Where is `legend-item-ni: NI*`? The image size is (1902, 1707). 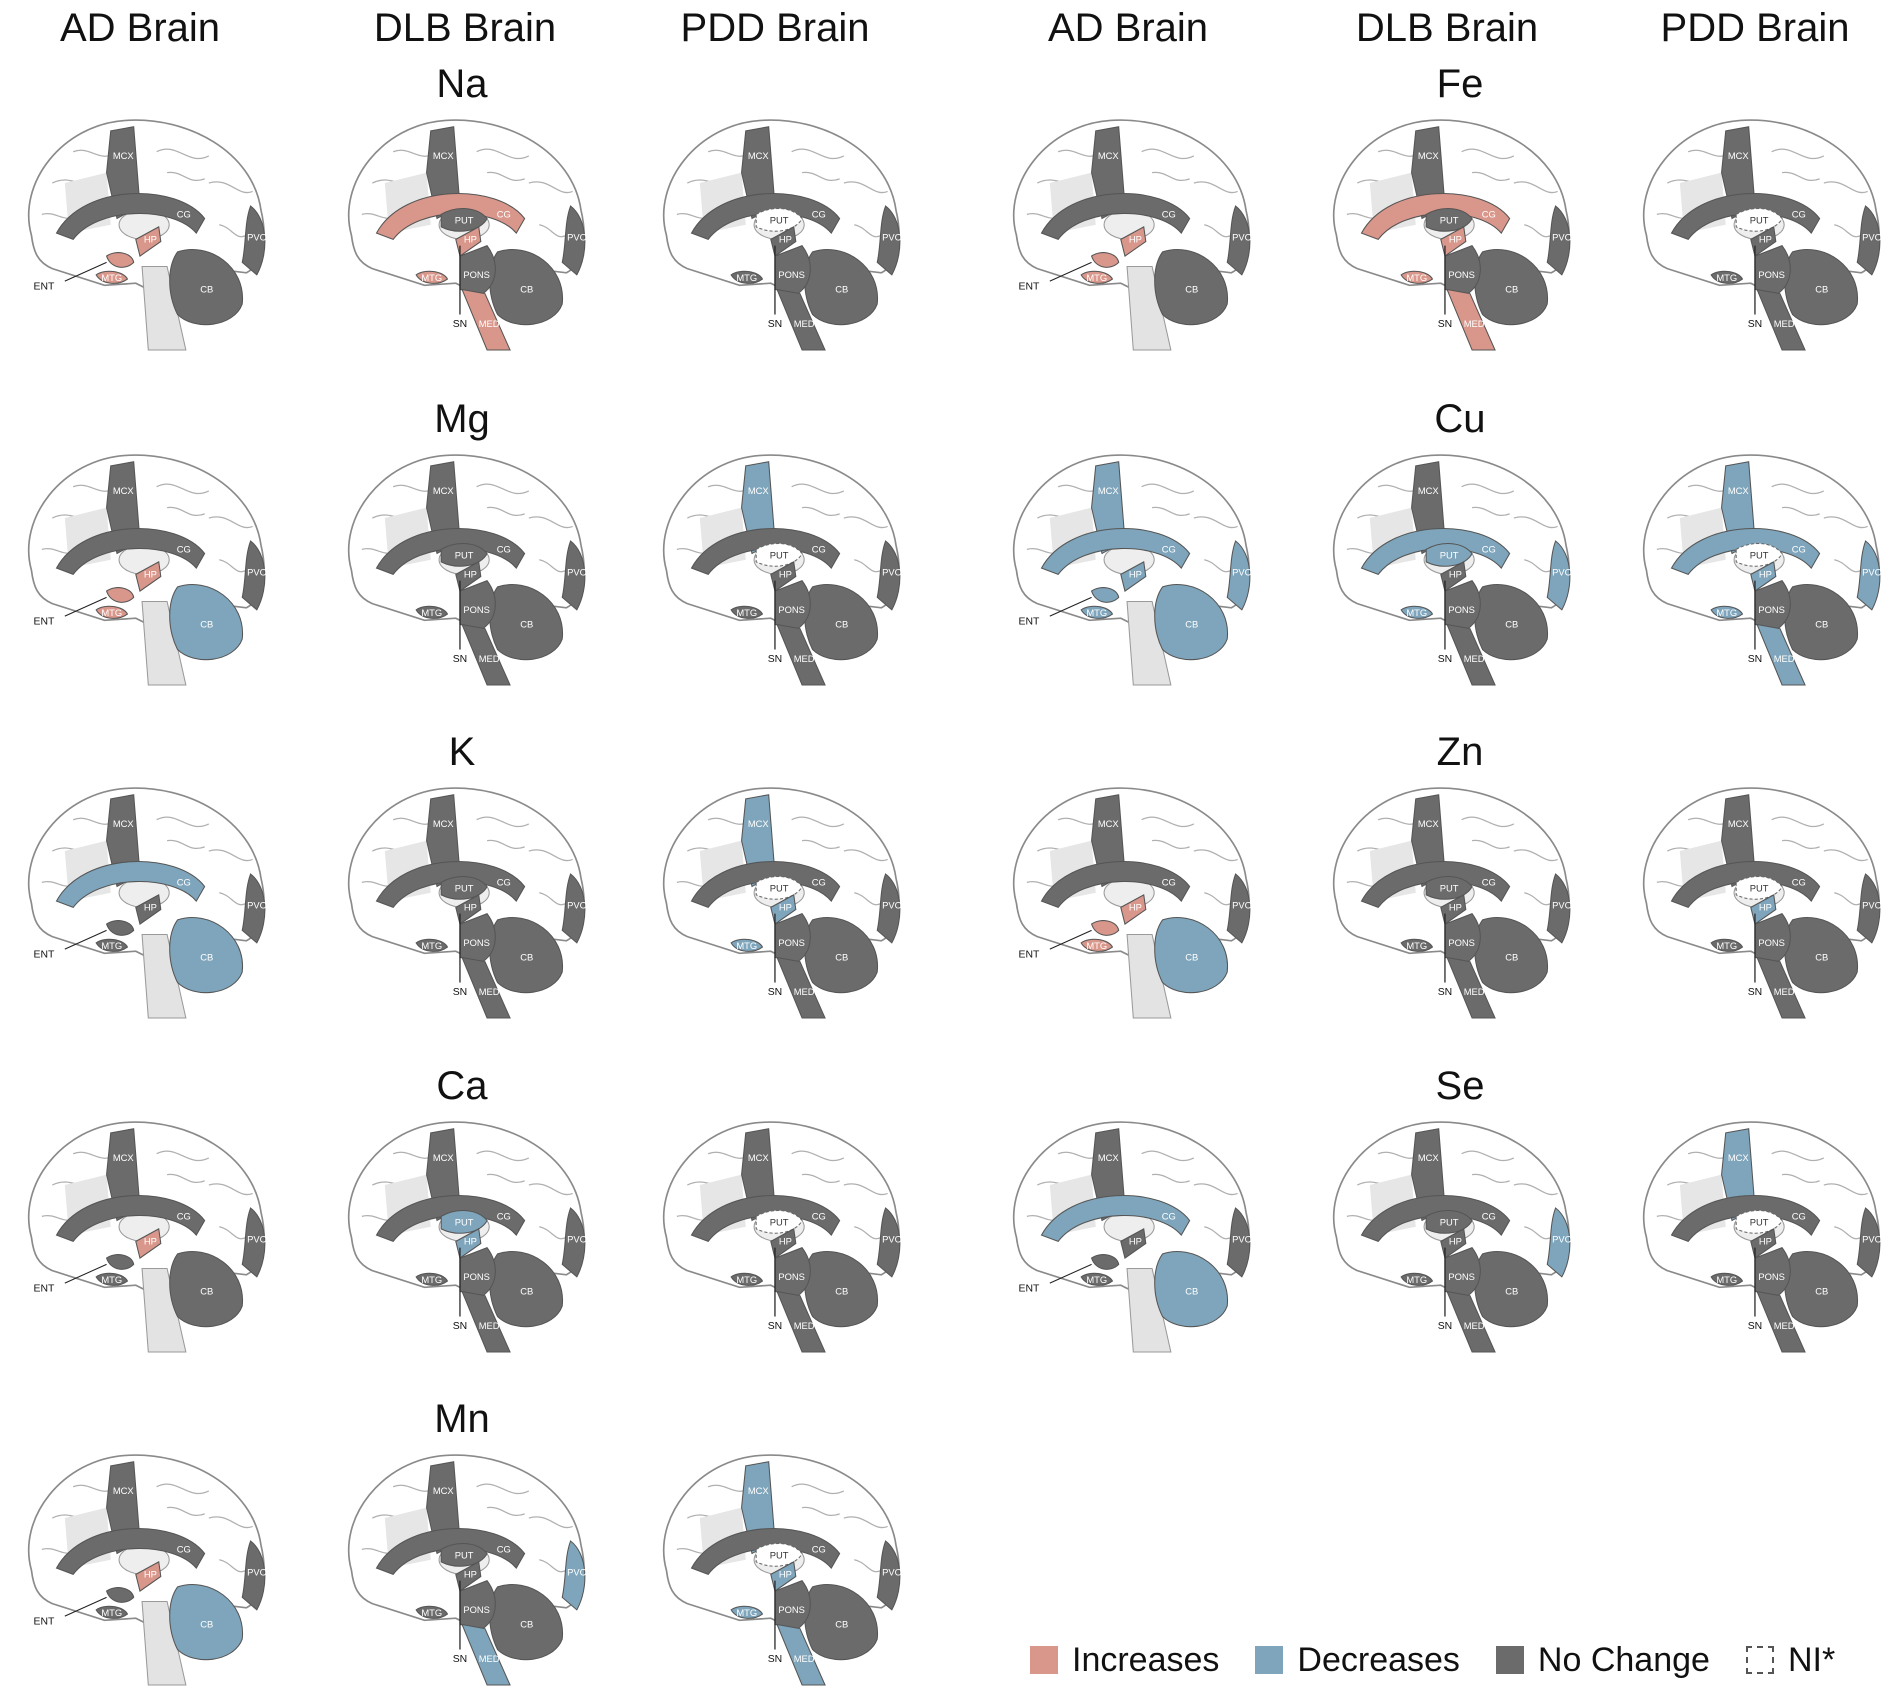 legend-item-ni: NI* is located at coordinates (1790, 1660).